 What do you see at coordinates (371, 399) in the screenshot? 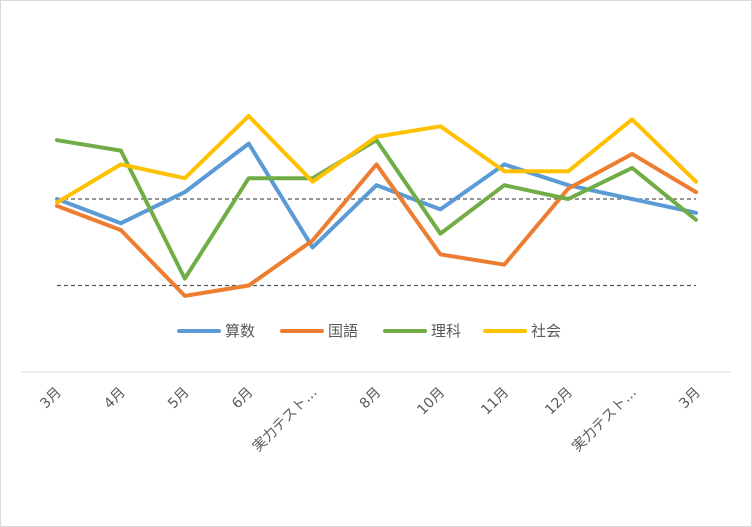
I see `x-tick-label: 8月` at bounding box center [371, 399].